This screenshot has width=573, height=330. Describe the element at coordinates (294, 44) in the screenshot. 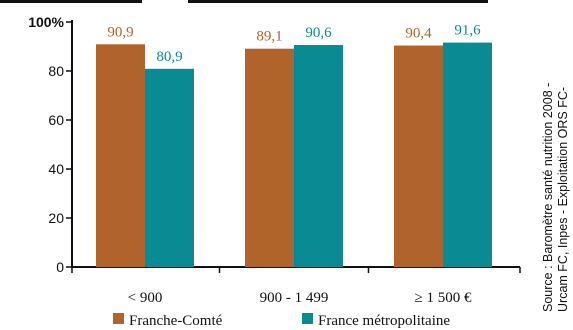

I see `chart-data-labels: 90,9 89,1 90,4 80,9 90,6 91,6` at that location.